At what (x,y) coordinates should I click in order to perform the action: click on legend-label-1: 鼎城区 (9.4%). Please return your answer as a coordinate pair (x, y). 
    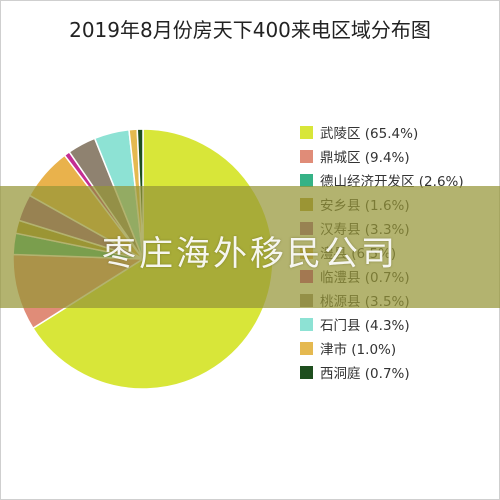
    Looking at the image, I should click on (365, 158).